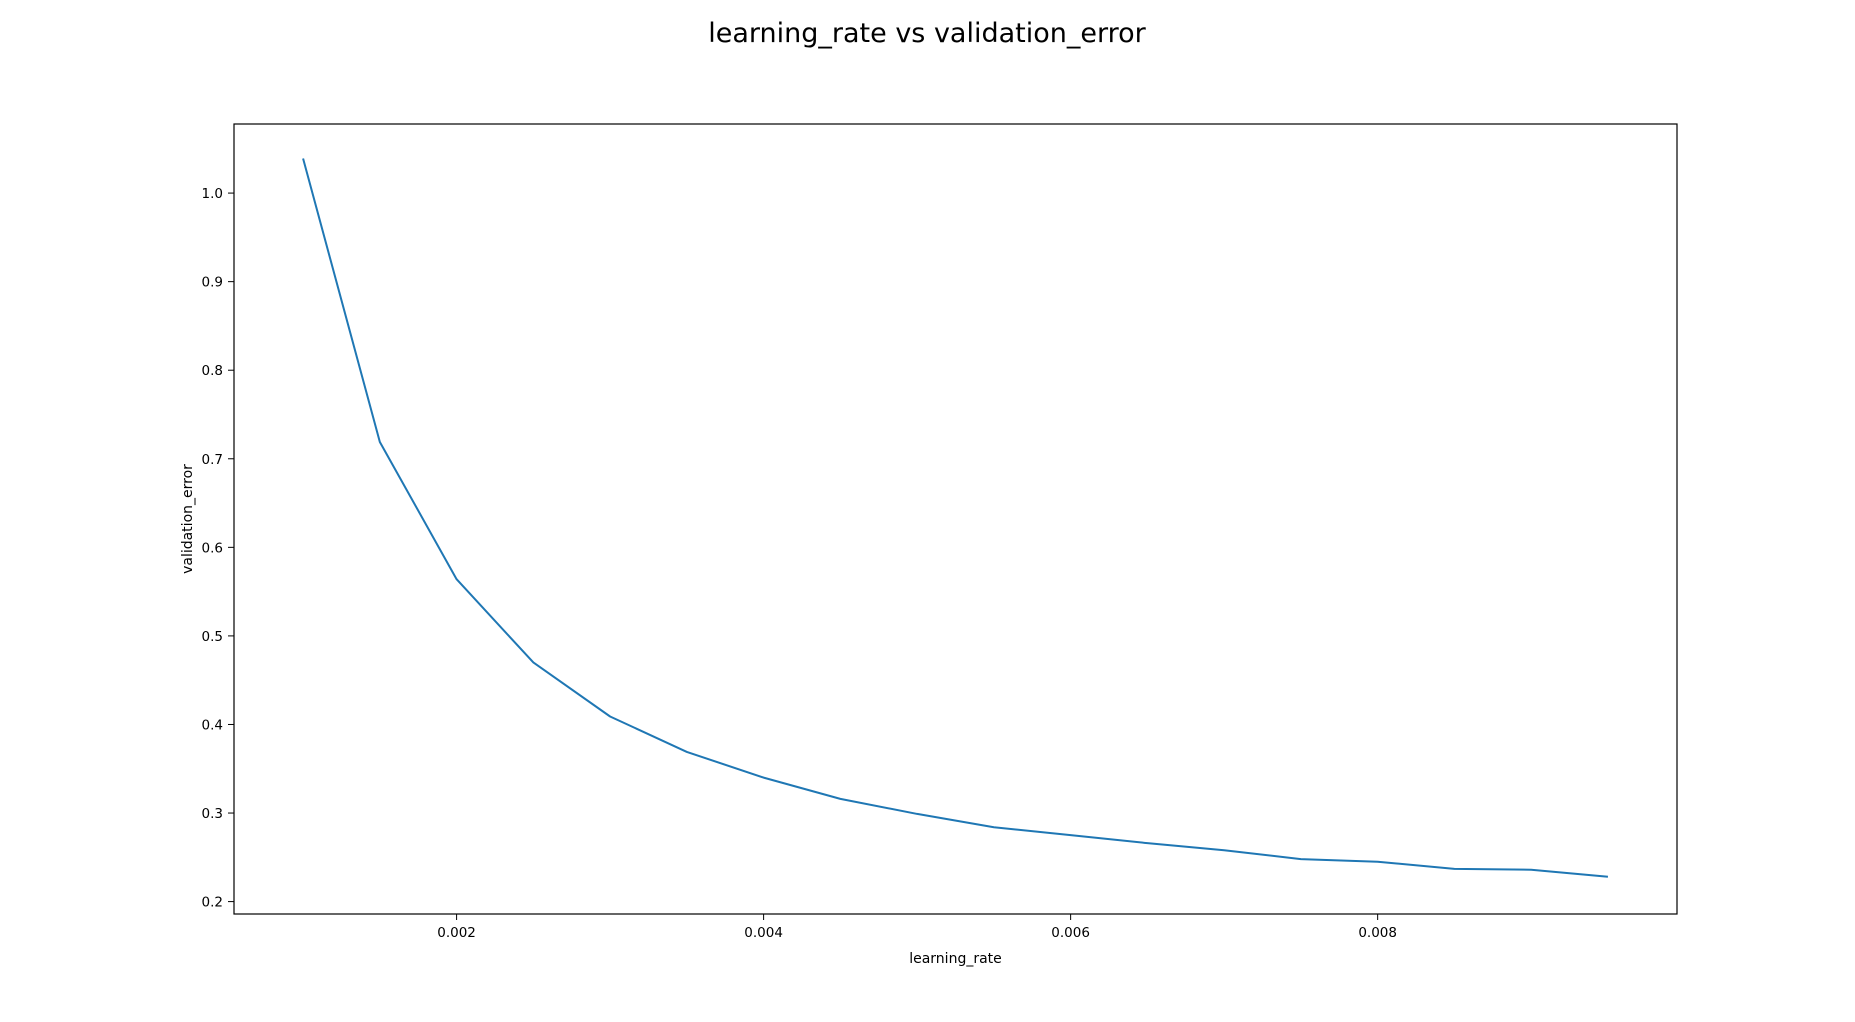  Describe the element at coordinates (212, 460) in the screenshot. I see `y-tick-label: 0.7` at that location.